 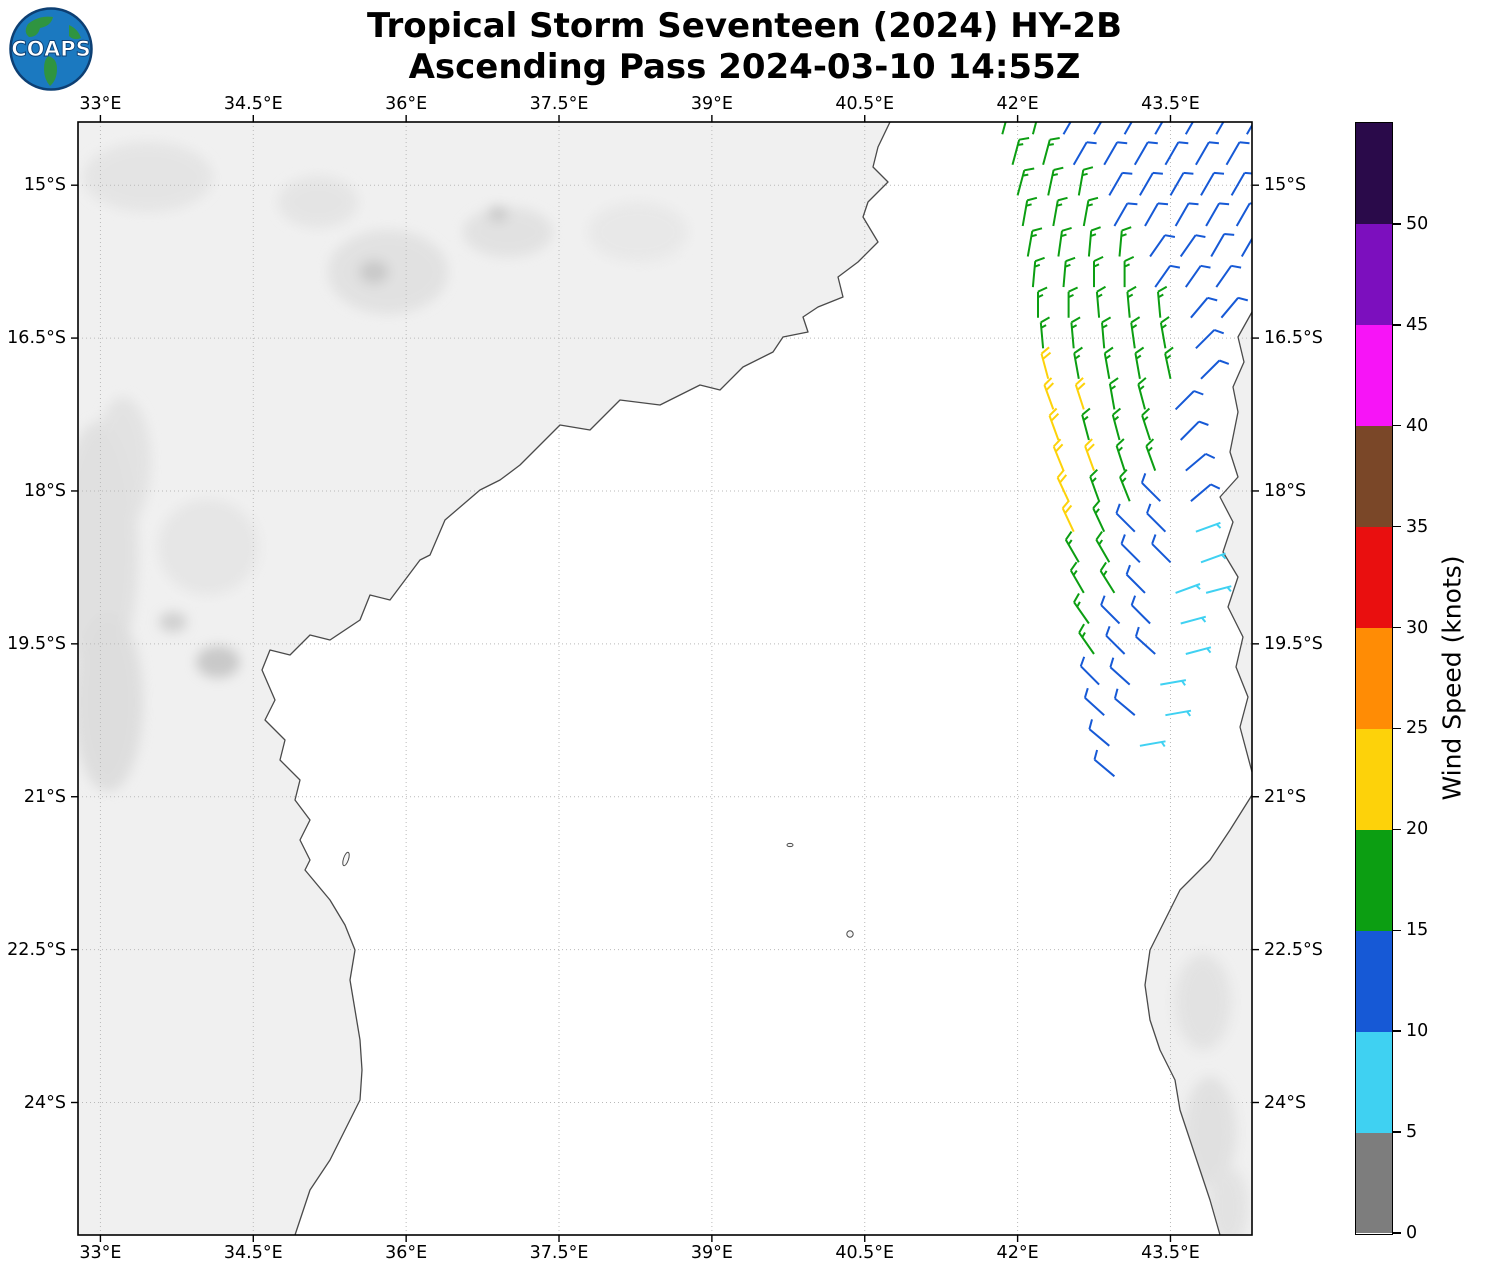 What do you see at coordinates (1170, 104) in the screenshot?
I see `lon-tick-label-top: 43.5°E` at bounding box center [1170, 104].